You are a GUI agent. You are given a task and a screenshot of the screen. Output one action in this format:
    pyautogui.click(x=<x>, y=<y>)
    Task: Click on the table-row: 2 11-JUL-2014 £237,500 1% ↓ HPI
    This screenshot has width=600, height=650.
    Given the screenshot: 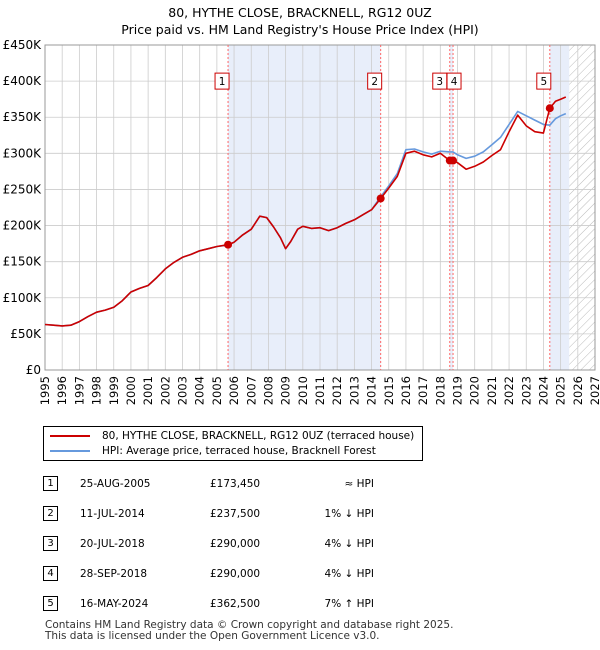 What is the action you would take?
    pyautogui.click(x=300, y=514)
    